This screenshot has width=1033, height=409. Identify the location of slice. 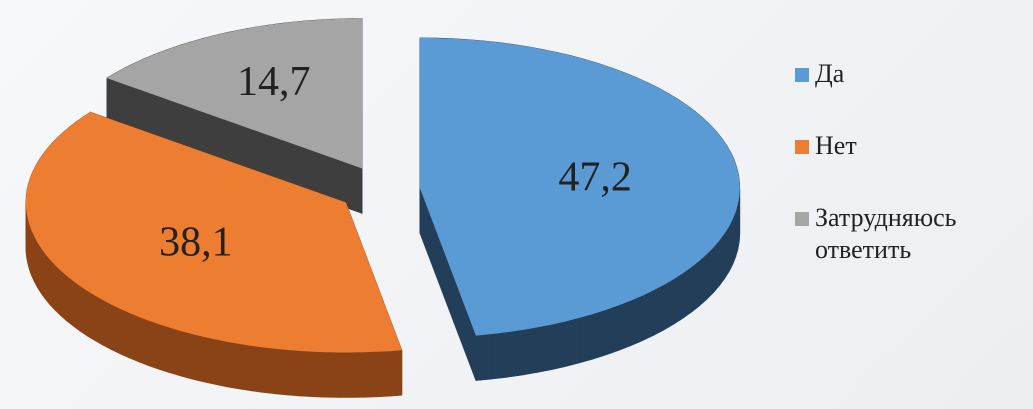
(234, 116).